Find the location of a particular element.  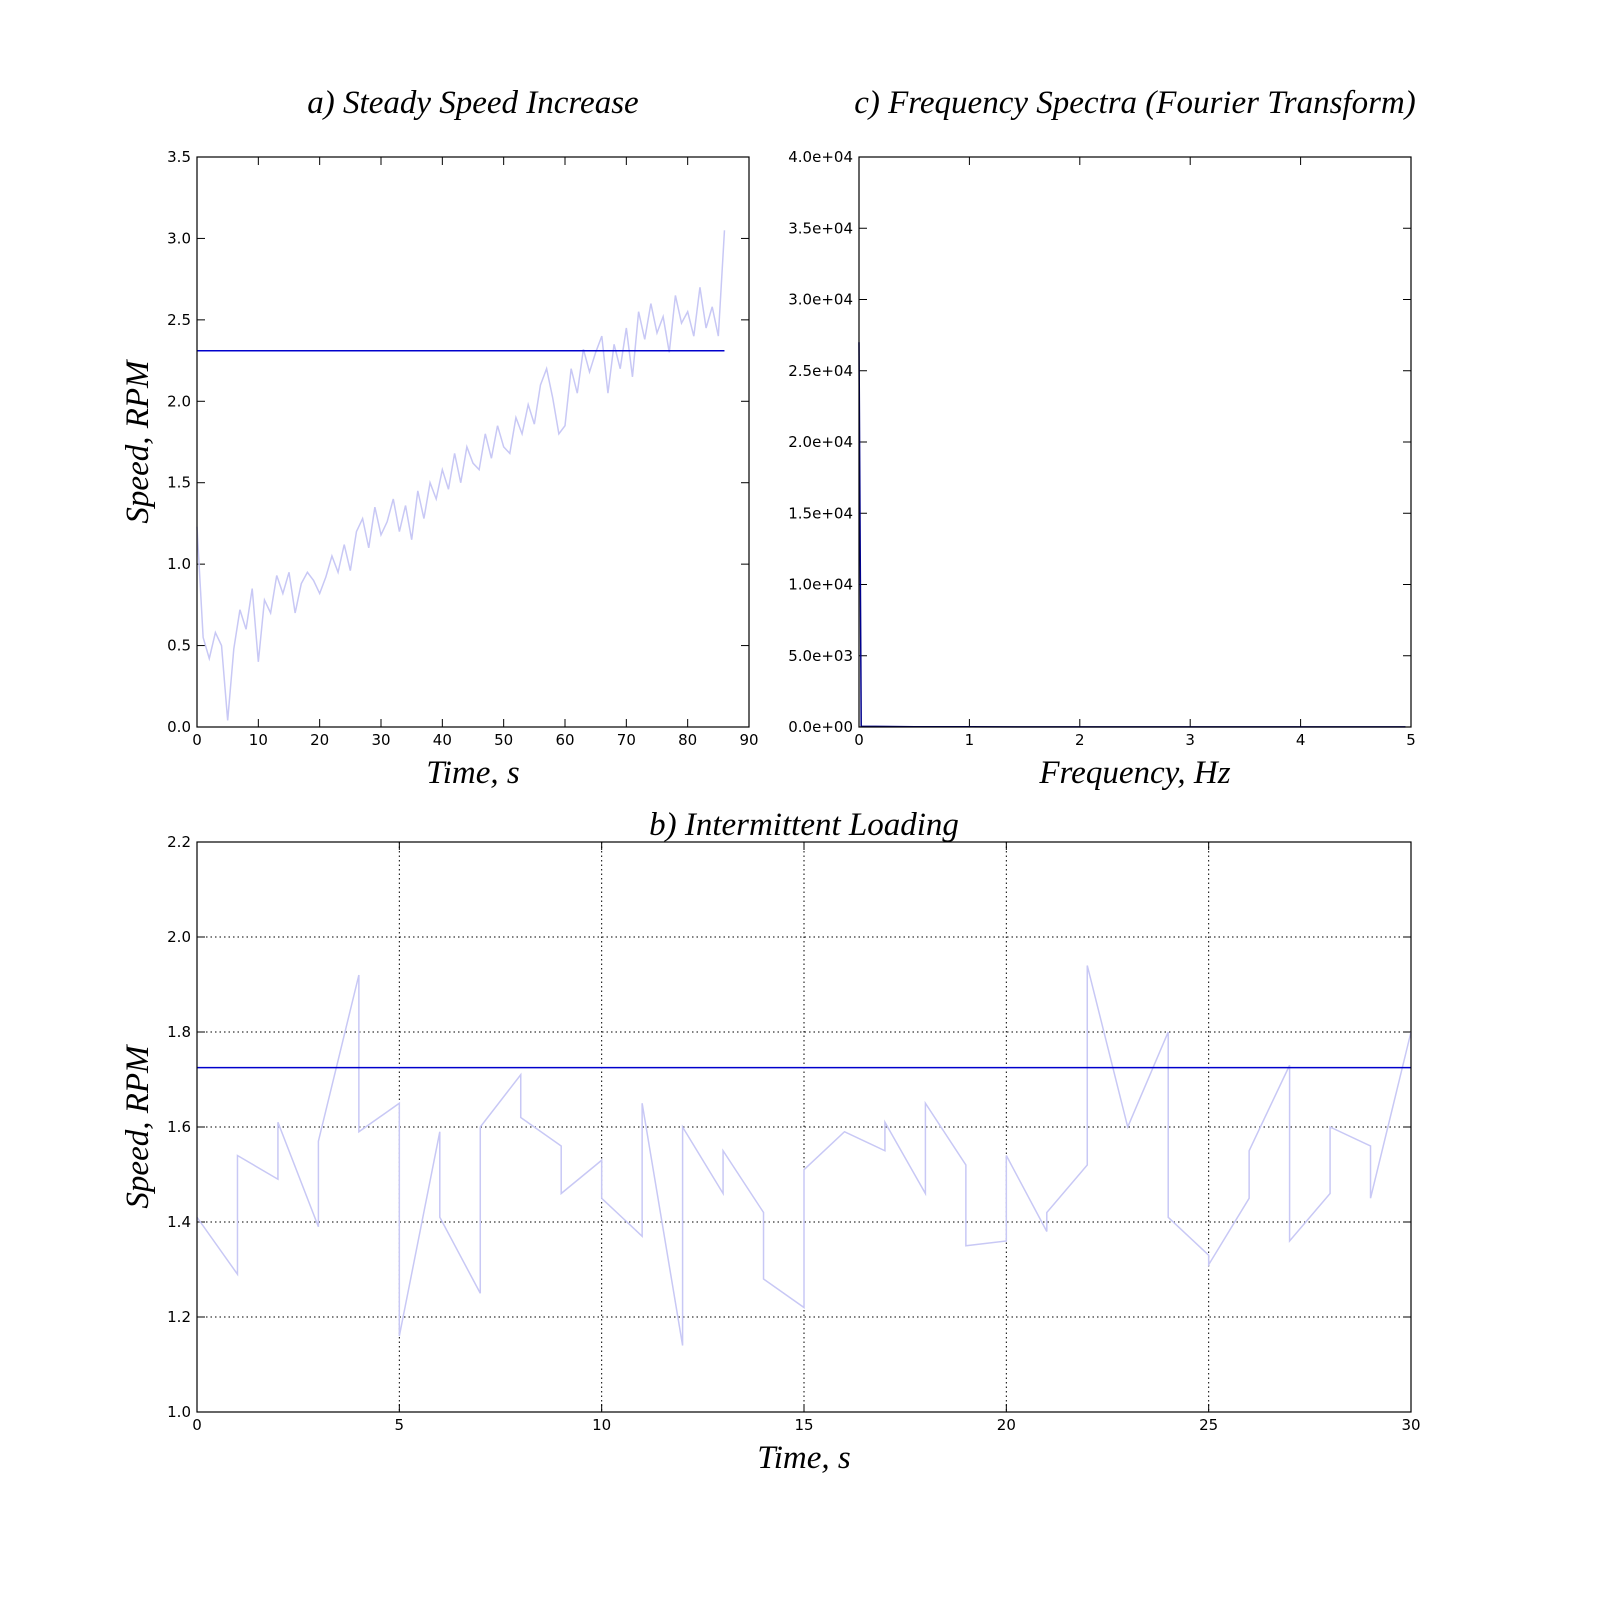

y-tick-label: 1.2 is located at coordinates (179, 1317).